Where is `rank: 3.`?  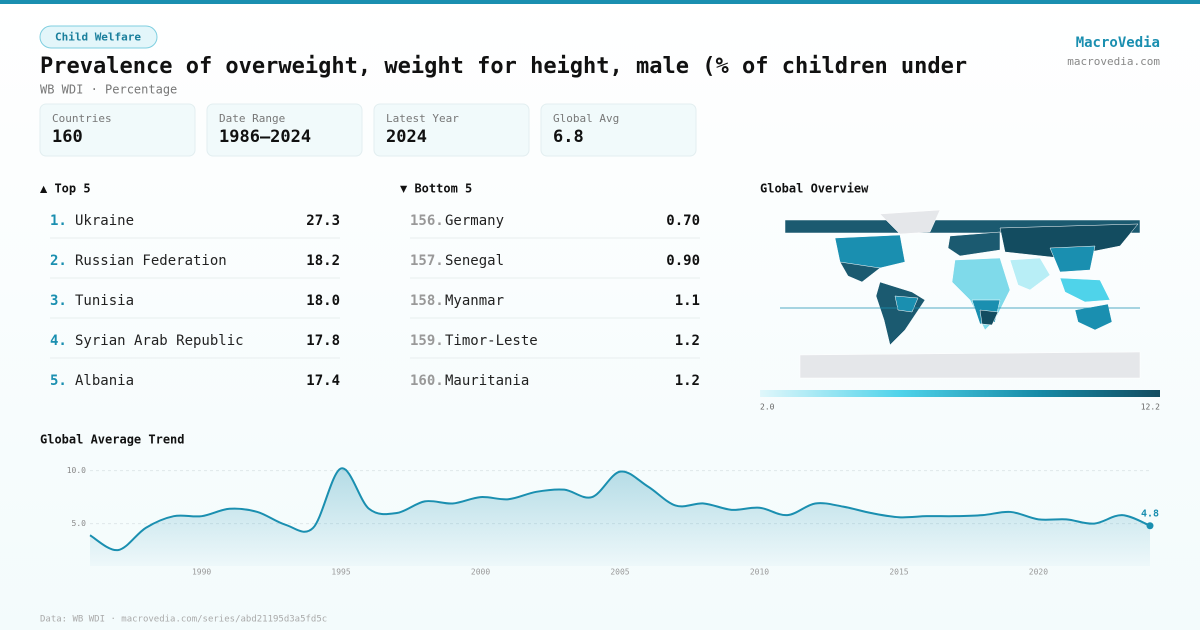 rank: 3. is located at coordinates (58, 301).